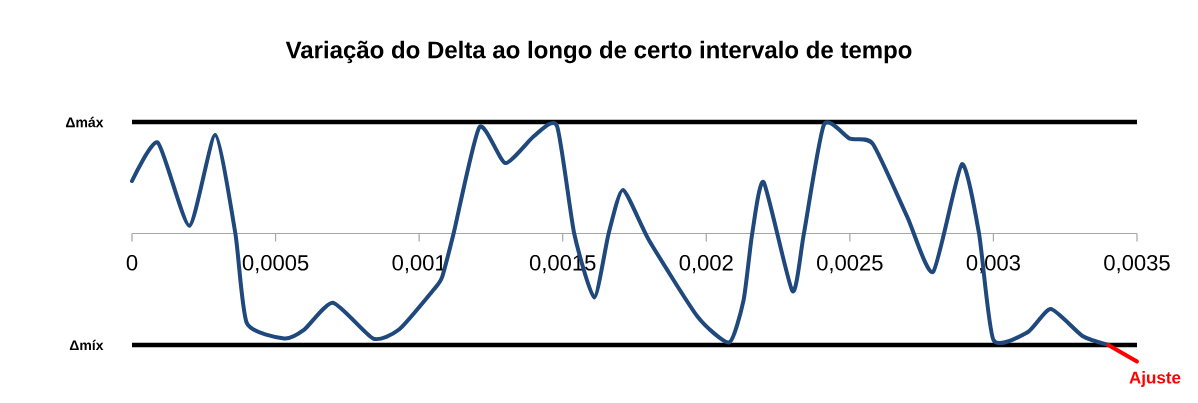 The width and height of the screenshot is (1198, 403). I want to click on x-tick-label: 0,0005, so click(275, 264).